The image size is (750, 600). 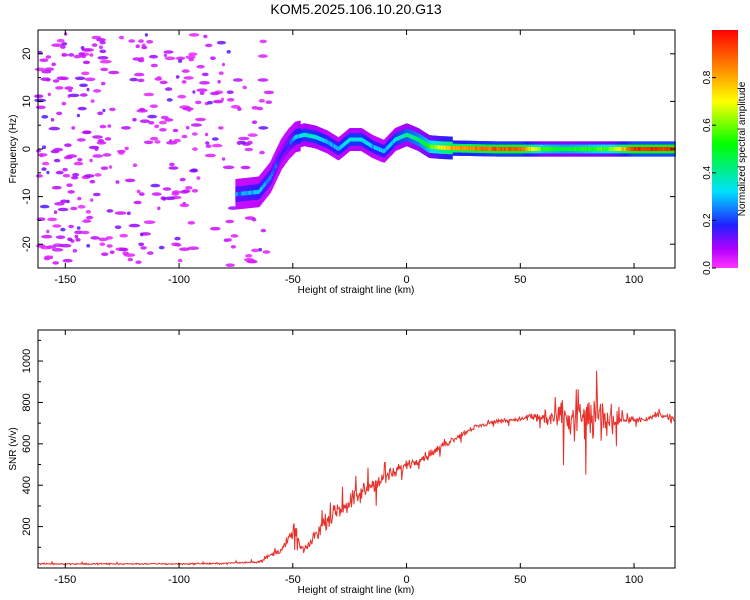 What do you see at coordinates (634, 580) in the screenshot?
I see `x-tick-label: 100` at bounding box center [634, 580].